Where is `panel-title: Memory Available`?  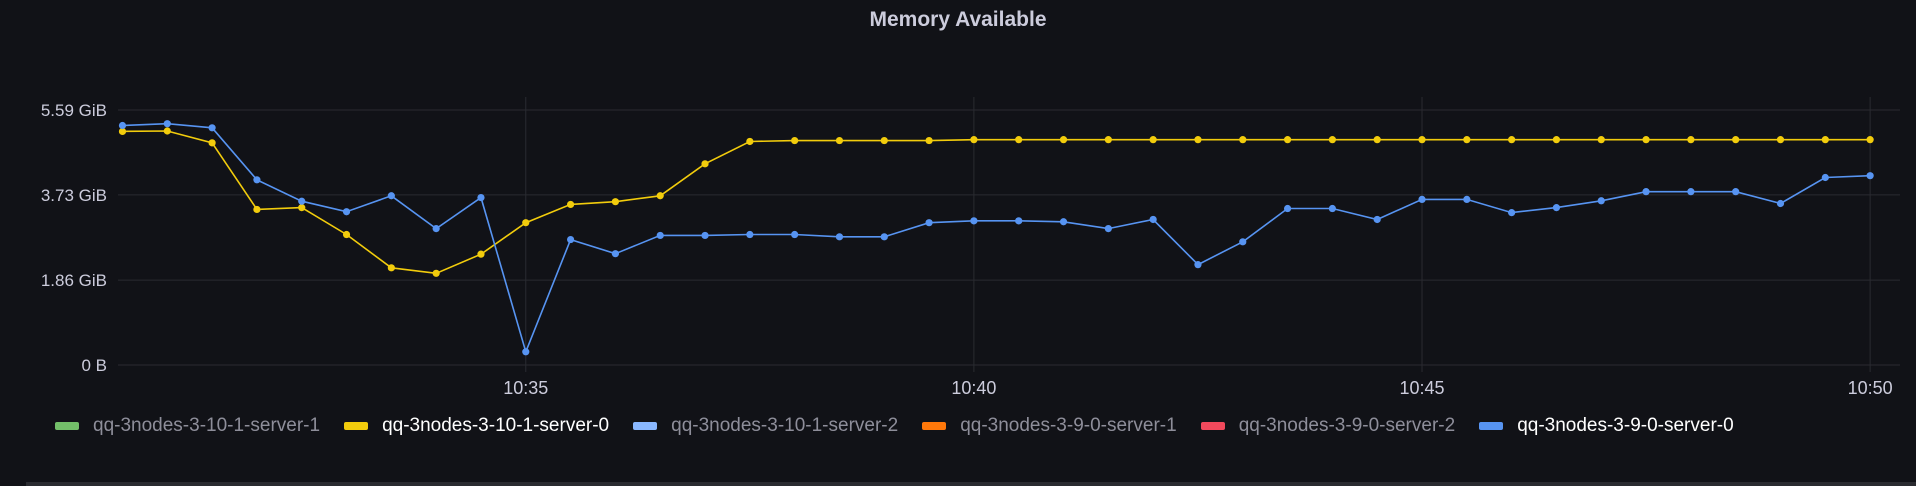 panel-title: Memory Available is located at coordinates (958, 19).